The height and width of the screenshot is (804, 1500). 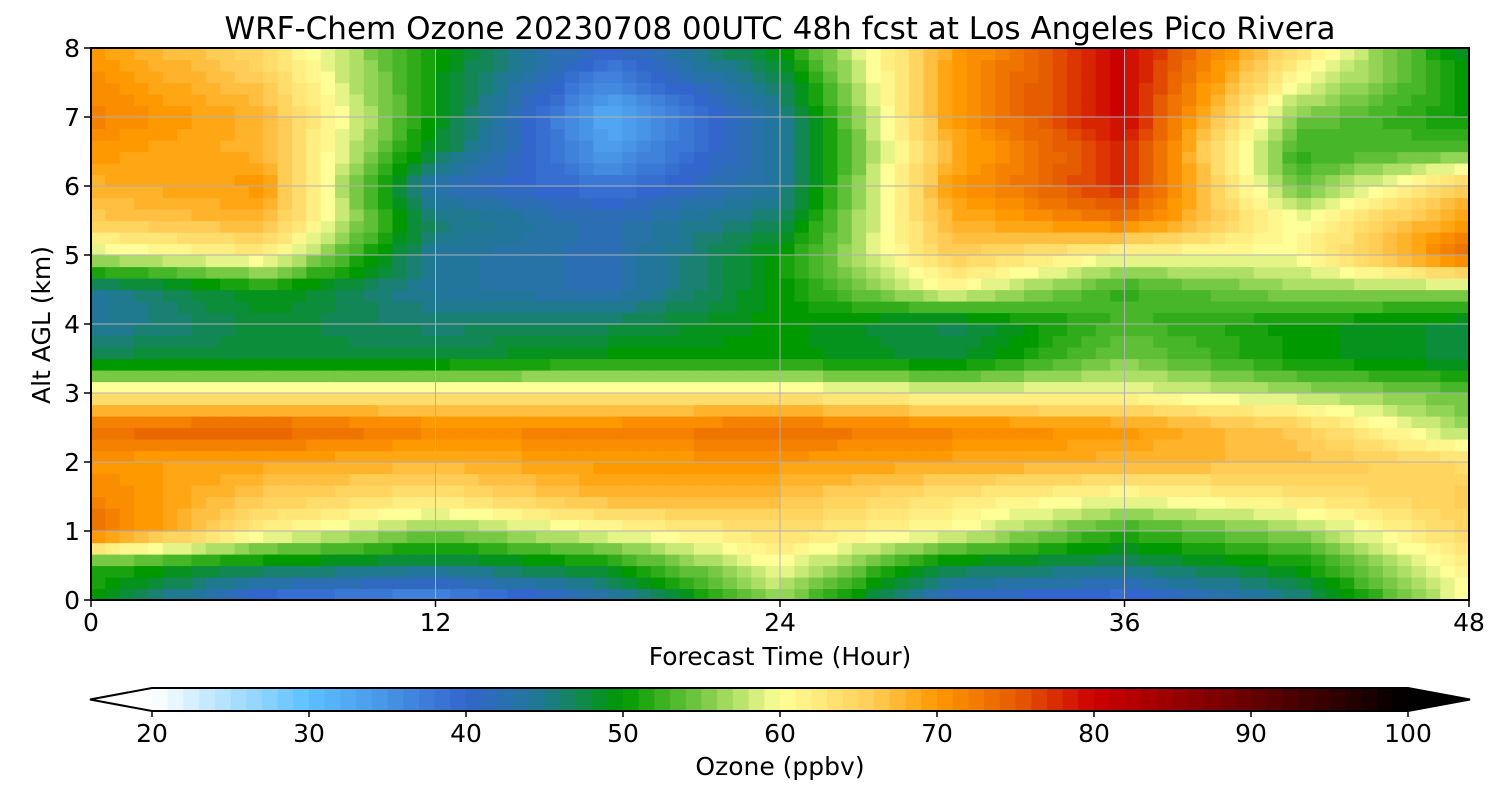 I want to click on colorbar-tick-label: 40, so click(x=466, y=733).